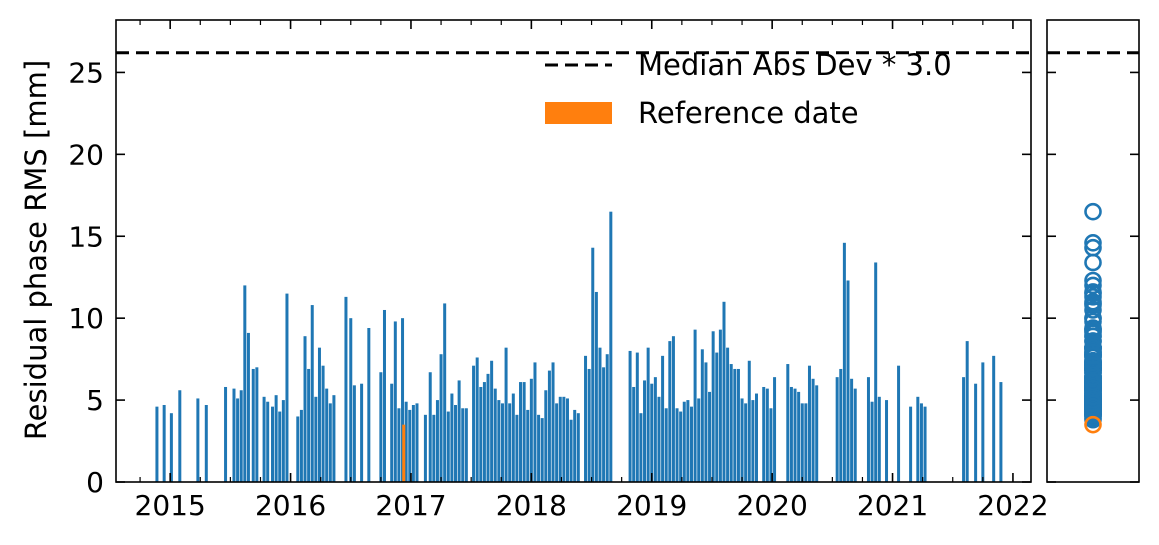  What do you see at coordinates (748, 113) in the screenshot?
I see `legend-reference-label: Reference date` at bounding box center [748, 113].